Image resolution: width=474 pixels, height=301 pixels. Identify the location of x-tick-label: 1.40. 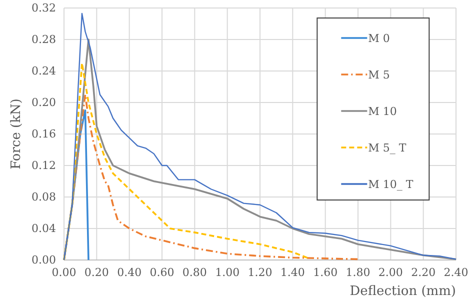
(292, 272).